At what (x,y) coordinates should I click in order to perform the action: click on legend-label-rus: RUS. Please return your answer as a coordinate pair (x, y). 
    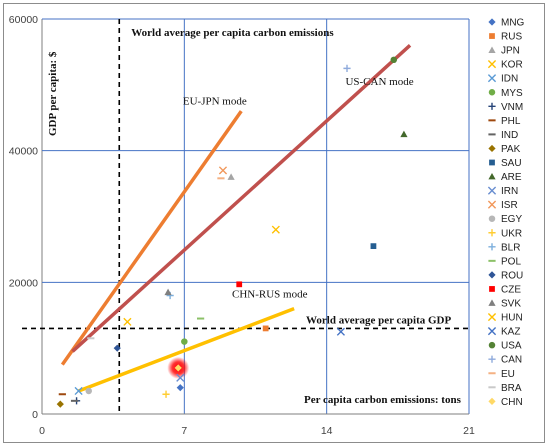
    Looking at the image, I should click on (511, 37).